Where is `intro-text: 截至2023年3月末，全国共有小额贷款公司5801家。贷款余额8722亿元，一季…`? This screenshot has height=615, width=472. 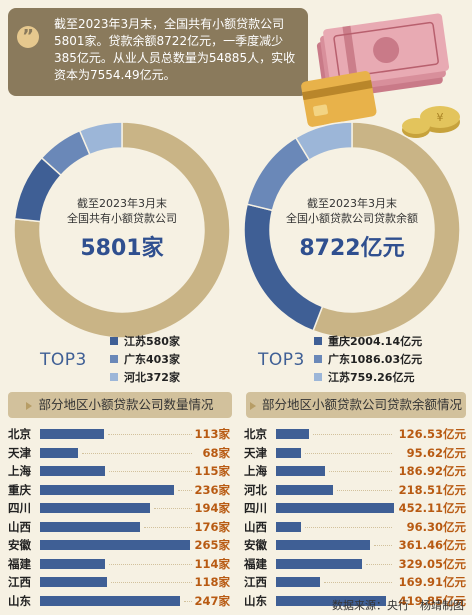
intro-text: 截至2023年3月末，全国共有小额贷款公司5801家。贷款余额8722亿元，一季… is located at coordinates (175, 49).